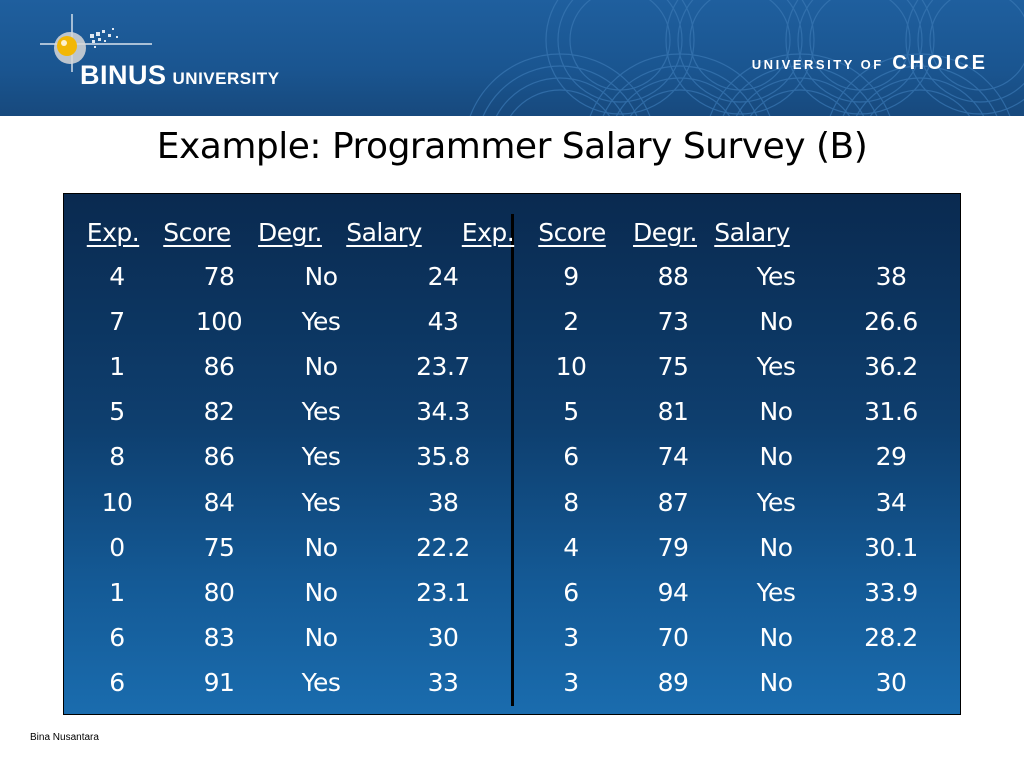 The height and width of the screenshot is (768, 1024). I want to click on table-cell: 84, so click(219, 502).